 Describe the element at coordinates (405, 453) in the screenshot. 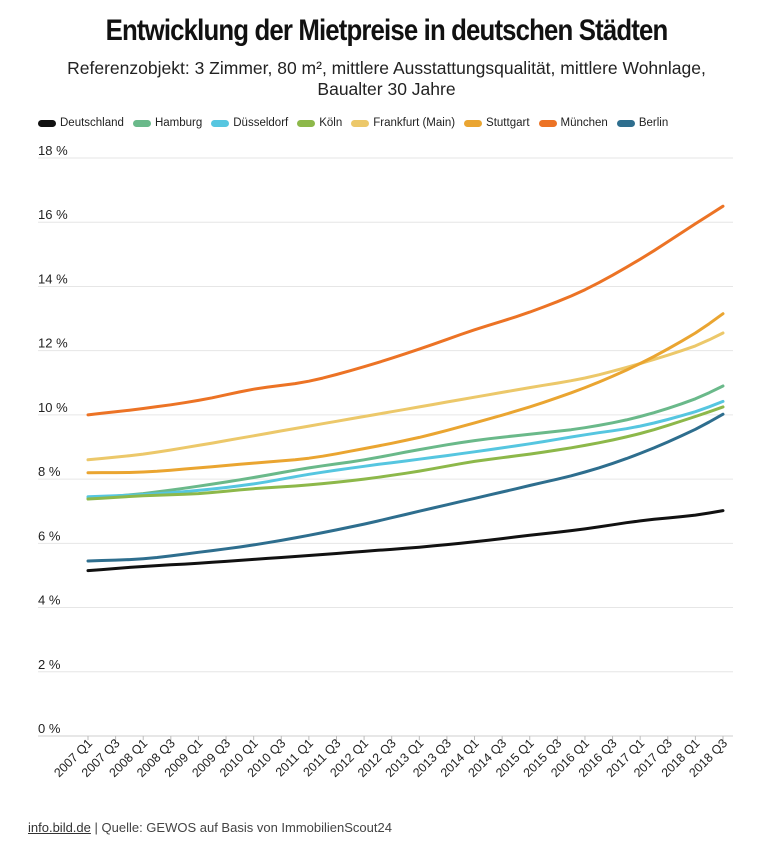

I see `series-line-köln` at that location.